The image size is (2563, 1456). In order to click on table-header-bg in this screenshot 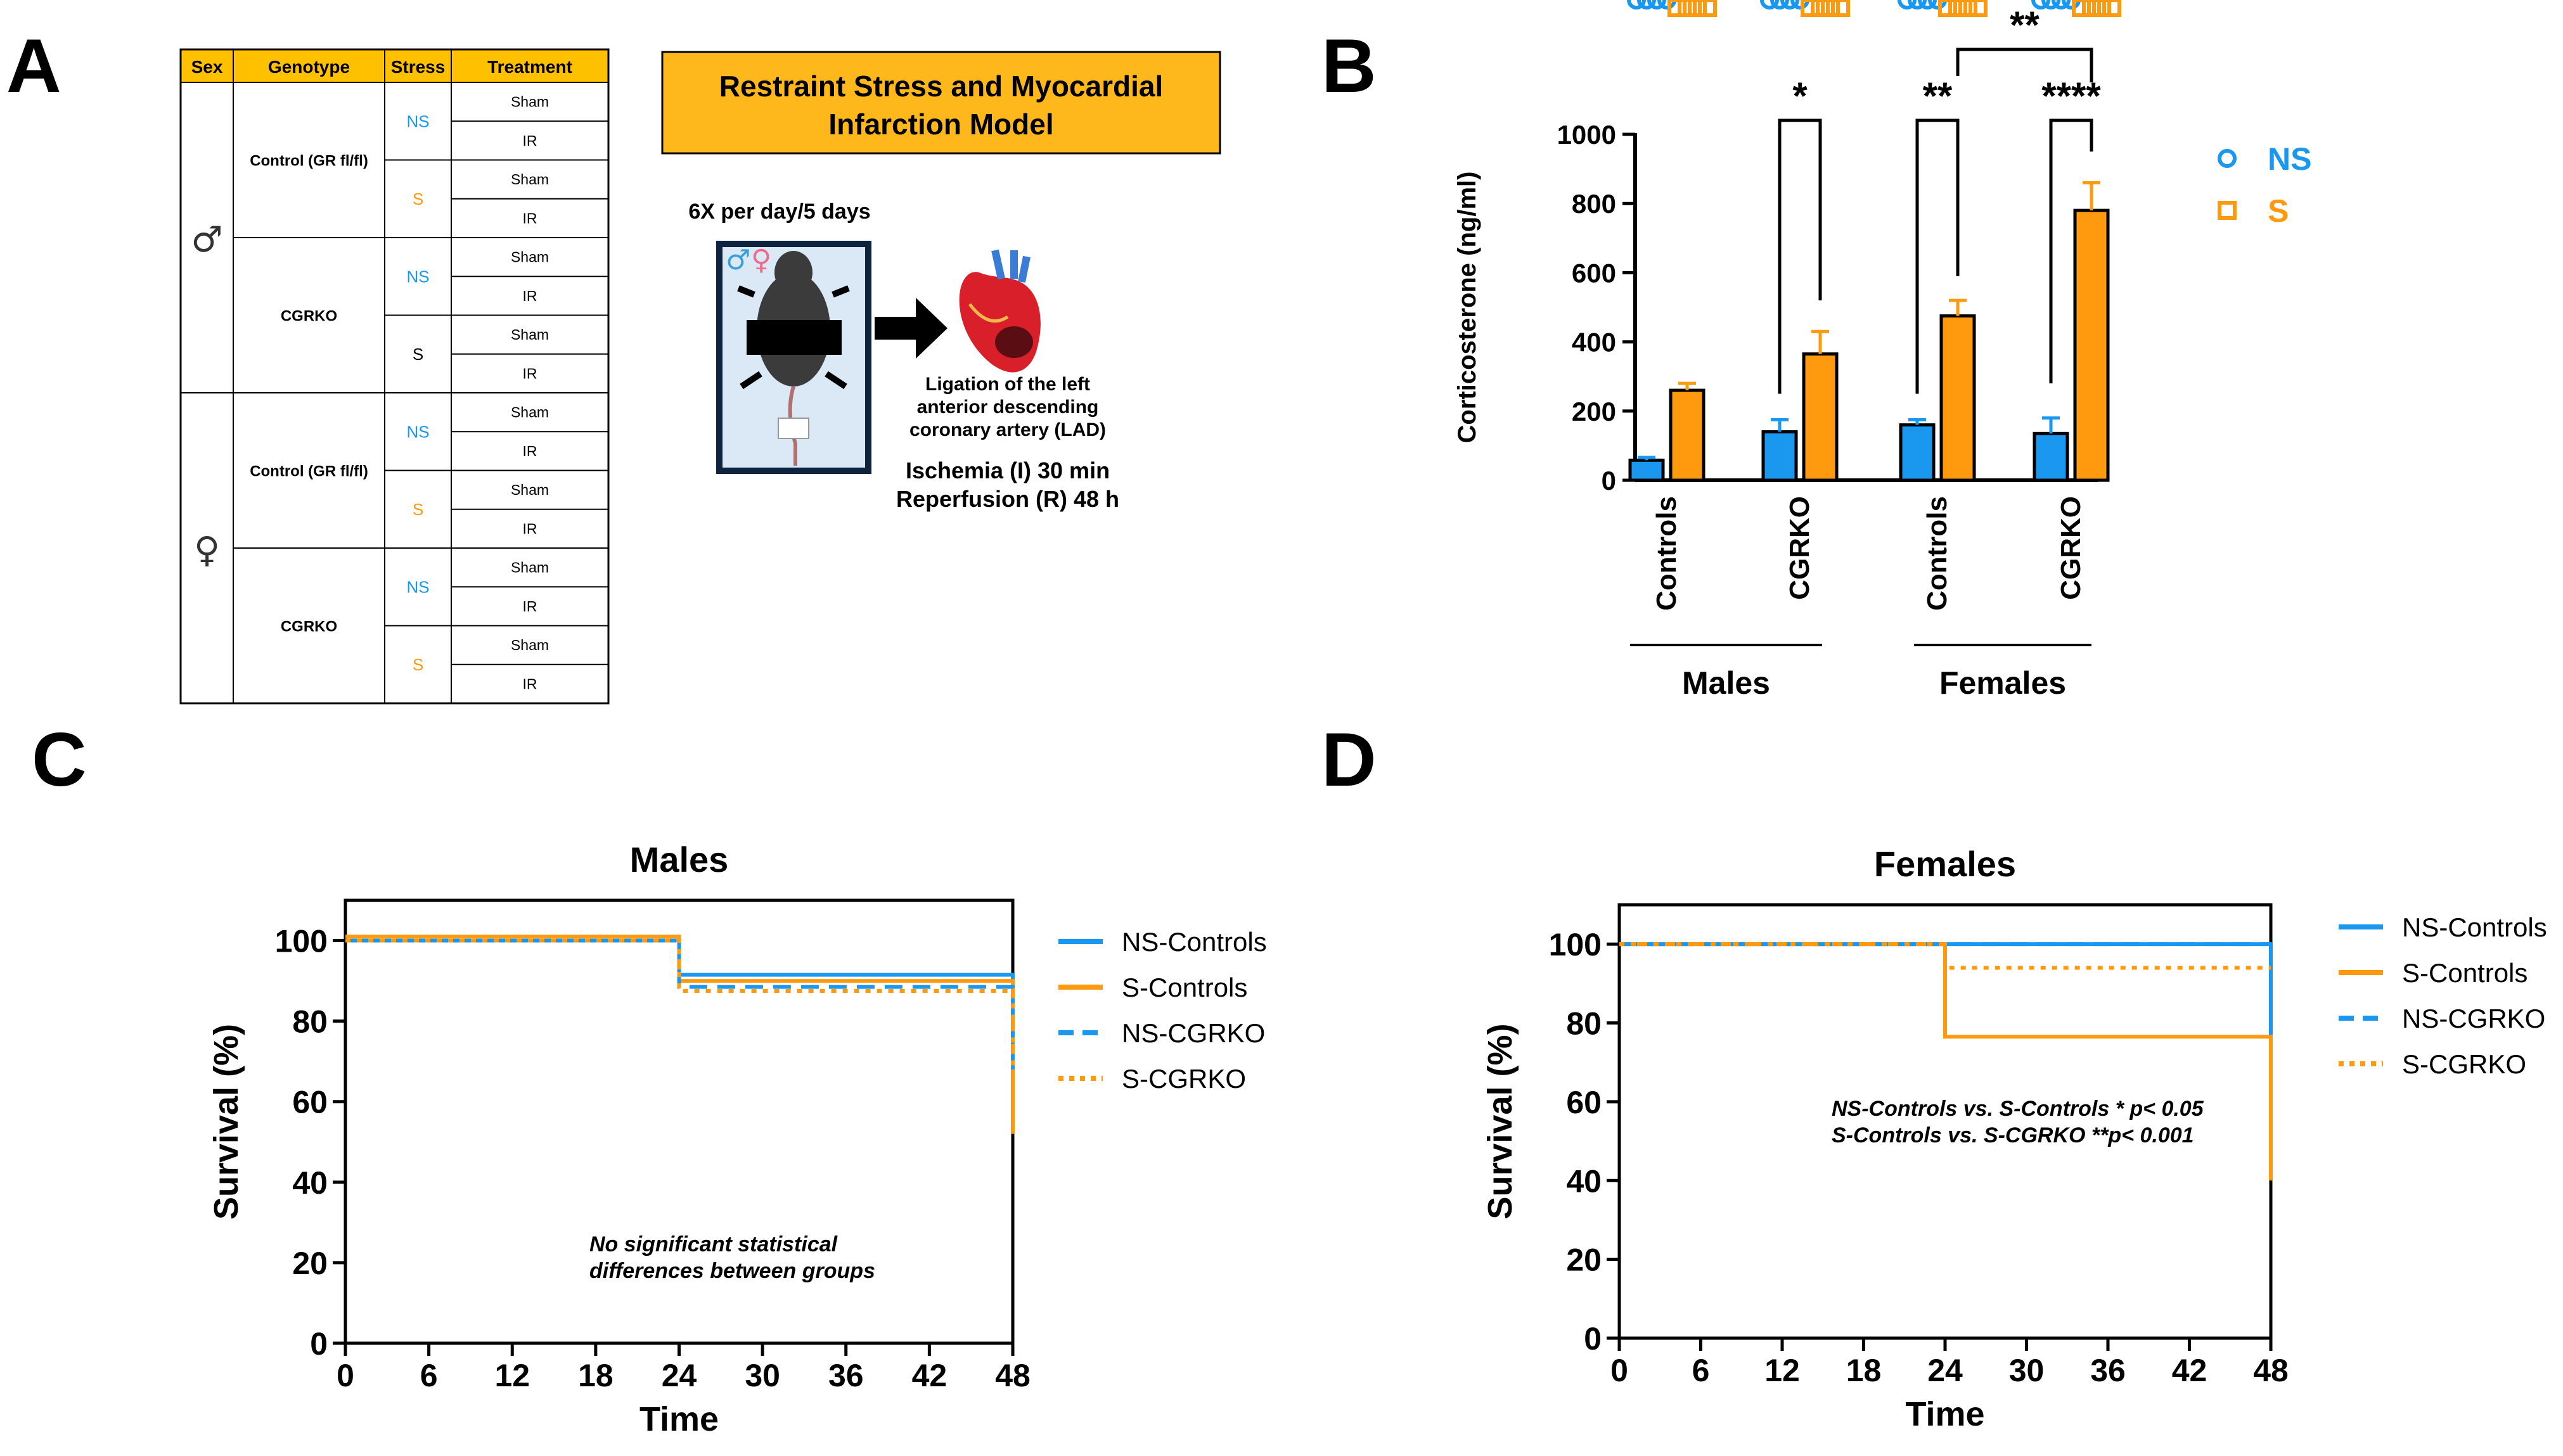, I will do `click(394, 65)`.